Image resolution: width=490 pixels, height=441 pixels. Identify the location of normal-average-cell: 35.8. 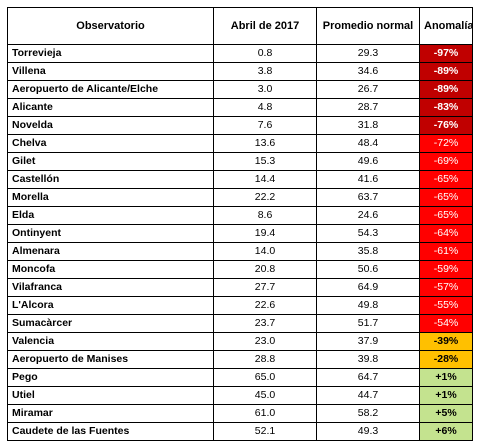
(368, 251).